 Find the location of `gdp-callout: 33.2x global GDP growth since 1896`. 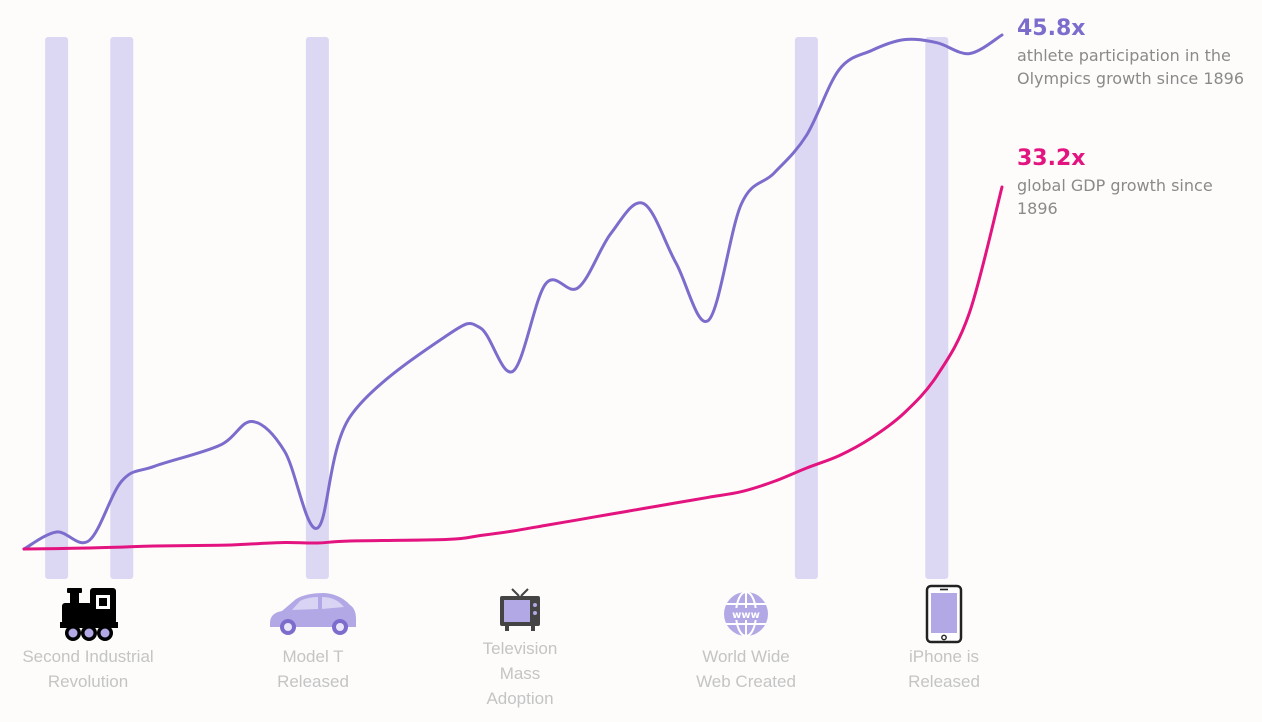

gdp-callout: 33.2x global GDP growth since 1896 is located at coordinates (1137, 183).